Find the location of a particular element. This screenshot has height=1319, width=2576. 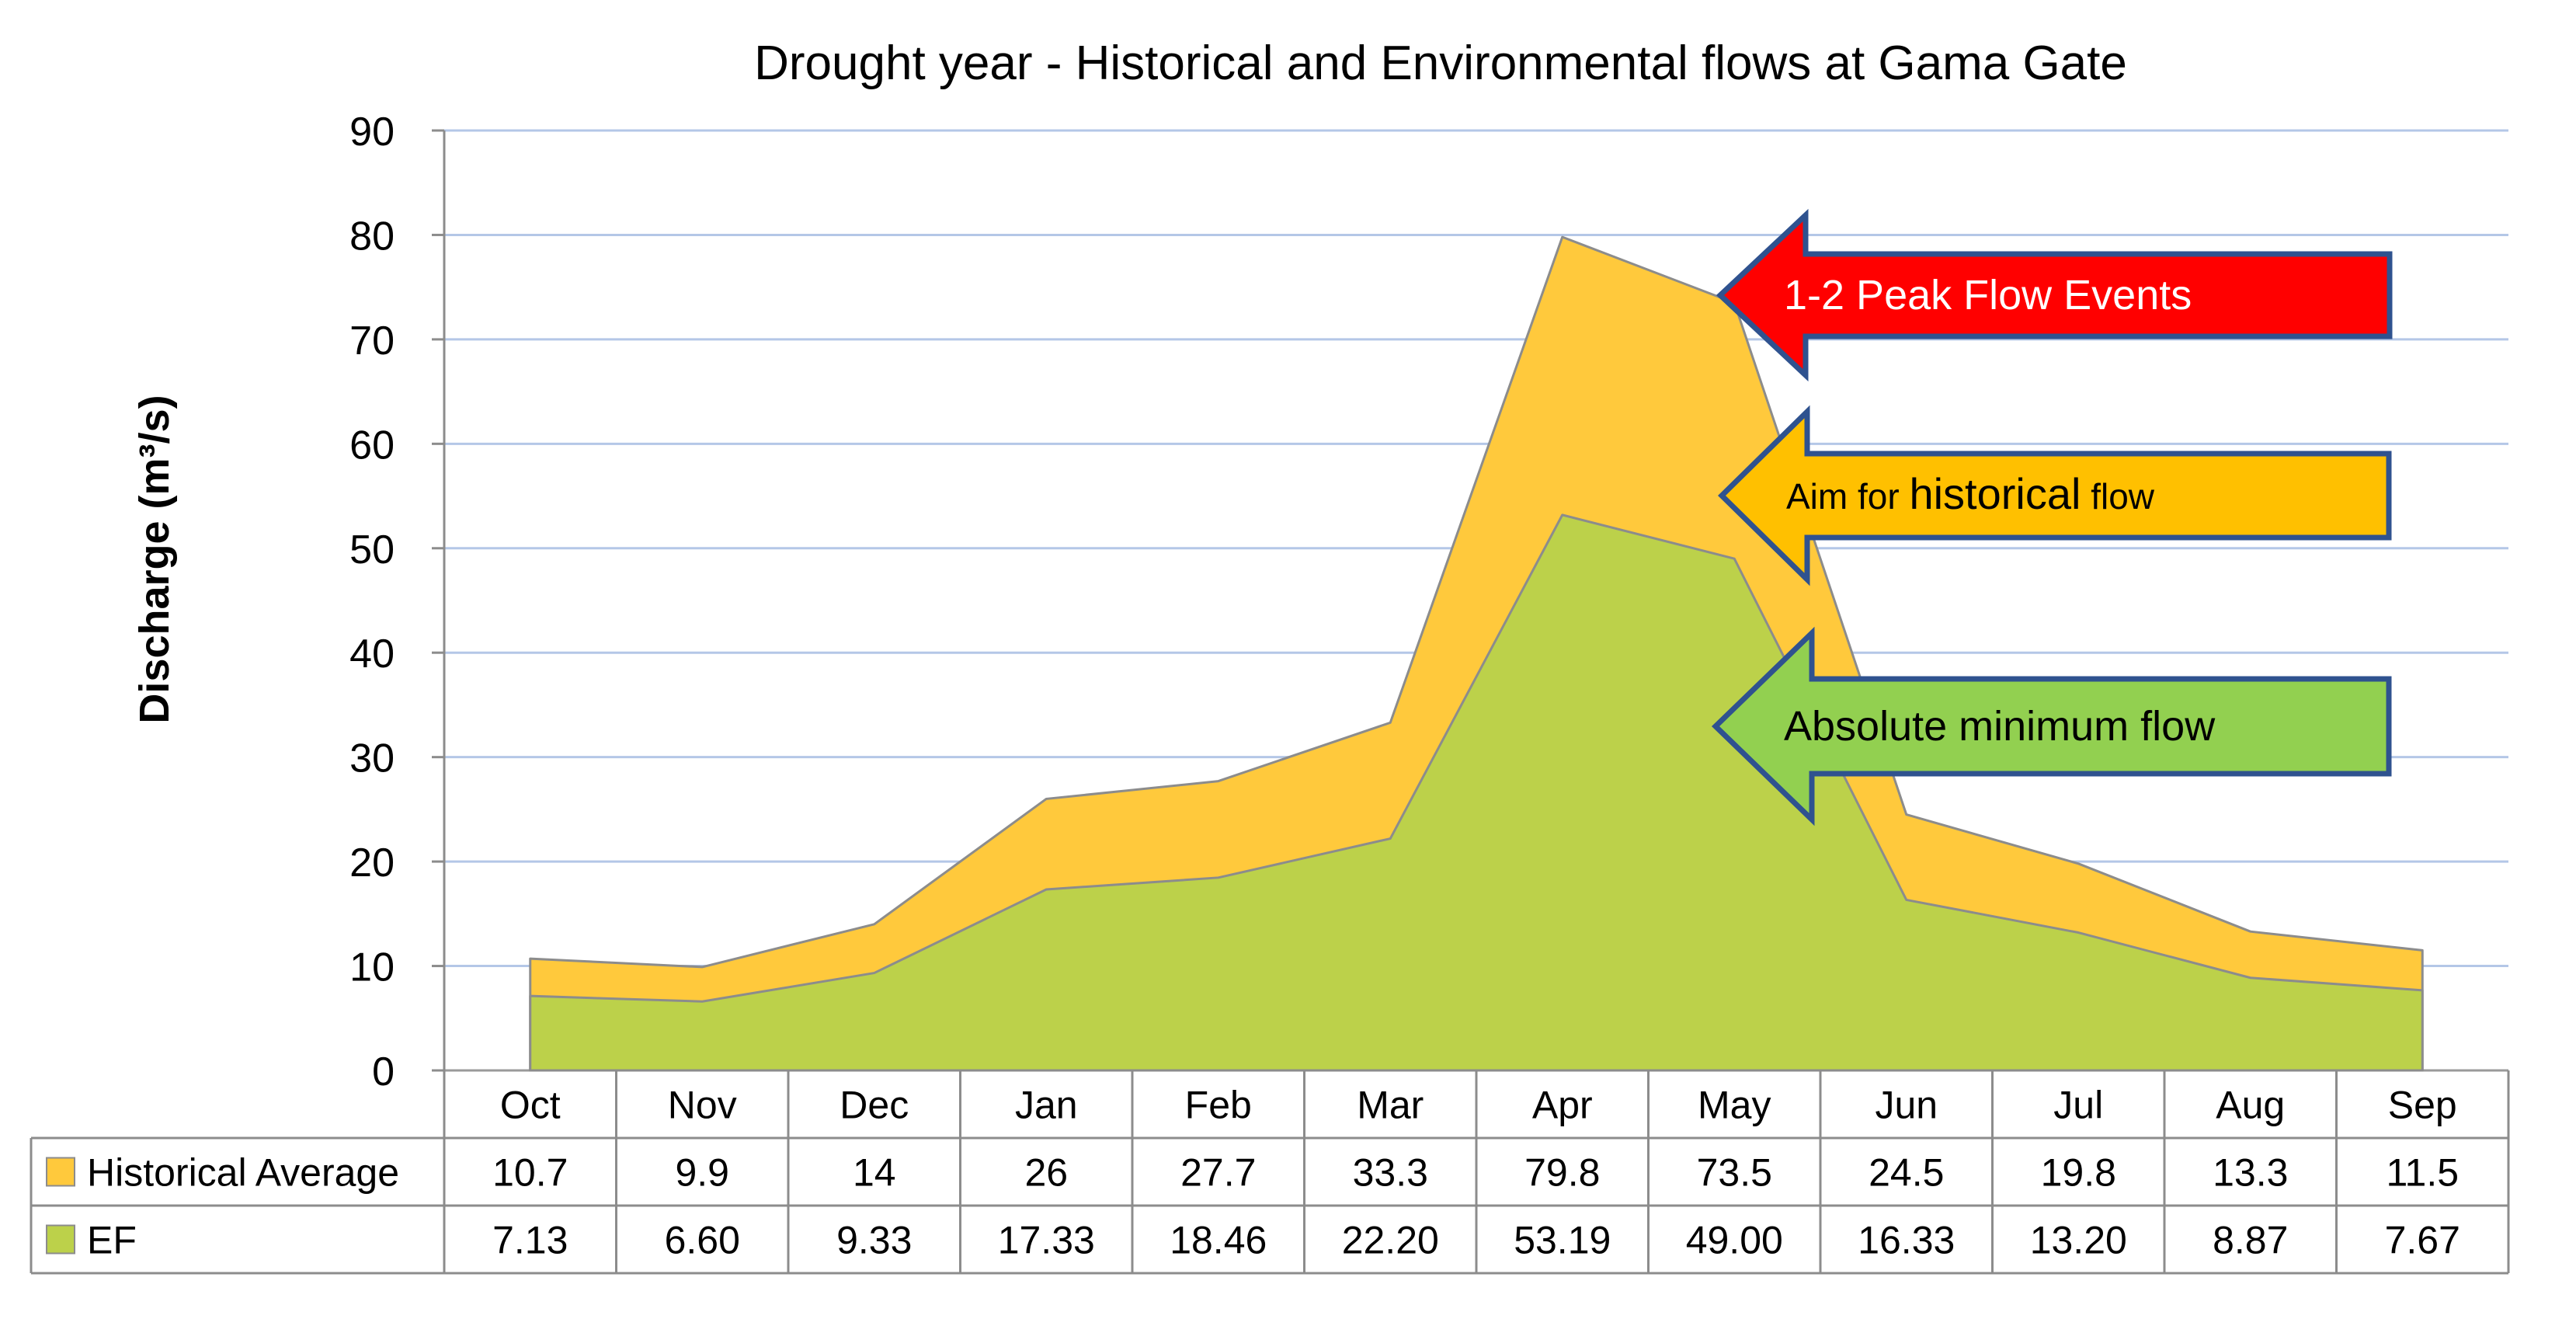

y-tick-label: 40 is located at coordinates (372, 654).